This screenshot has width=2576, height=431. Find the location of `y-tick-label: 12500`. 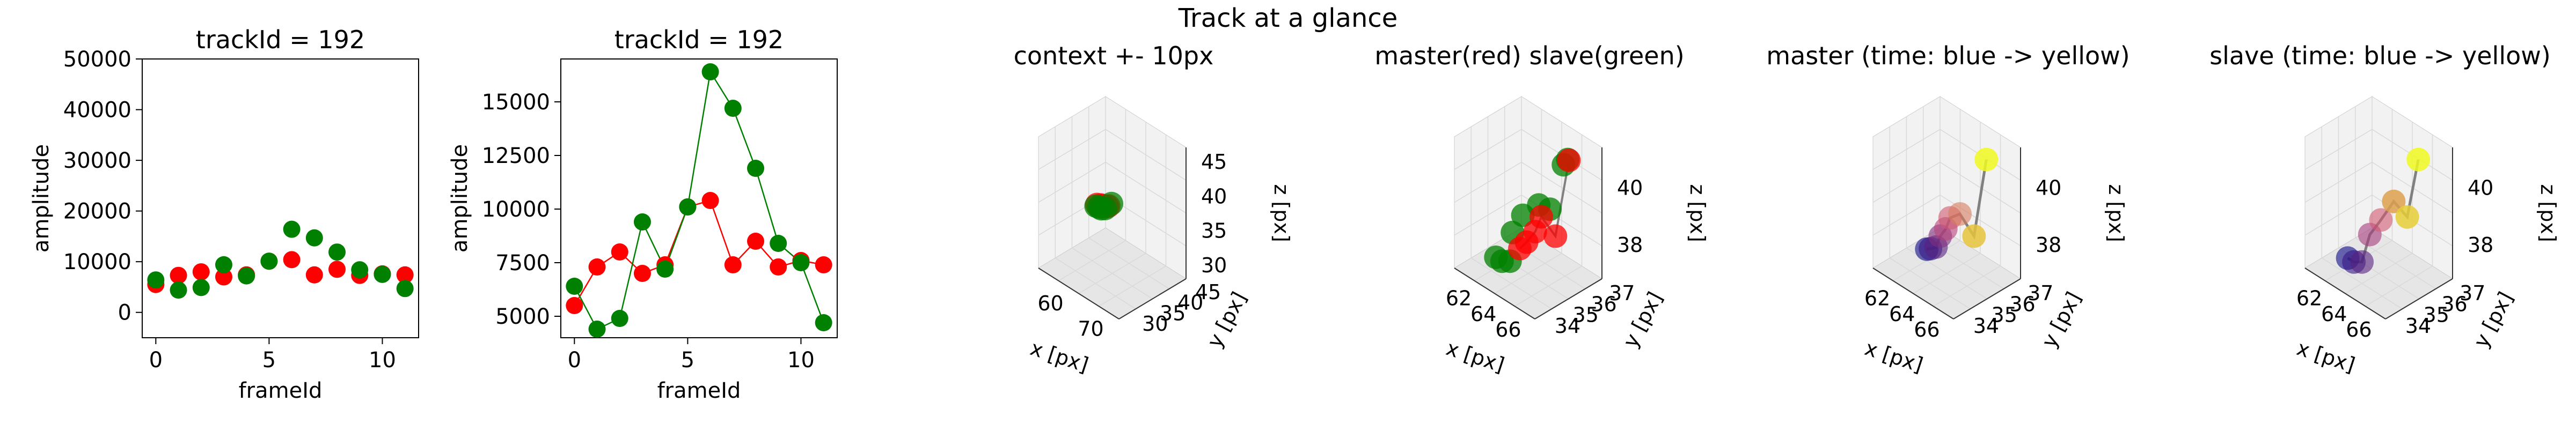

y-tick-label: 12500 is located at coordinates (516, 156).